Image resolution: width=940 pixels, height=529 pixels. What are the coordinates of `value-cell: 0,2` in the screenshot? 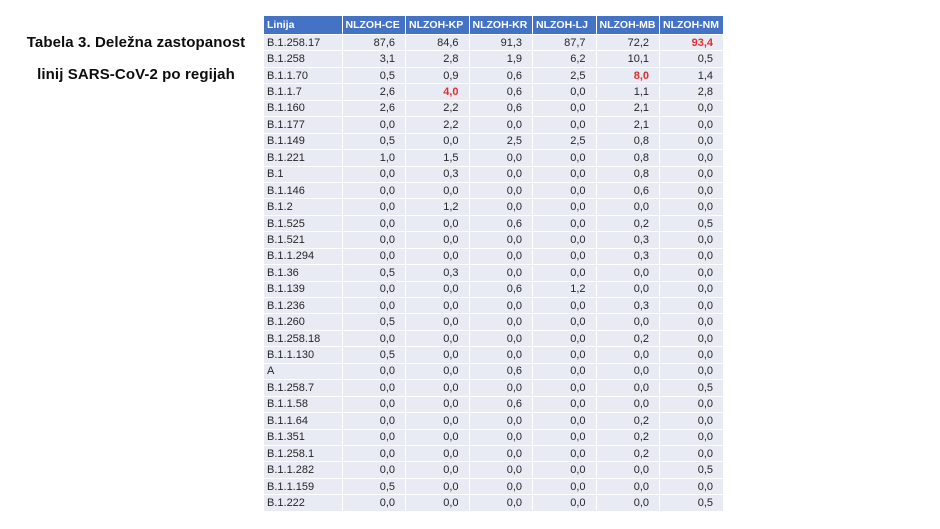 It's located at (628, 420).